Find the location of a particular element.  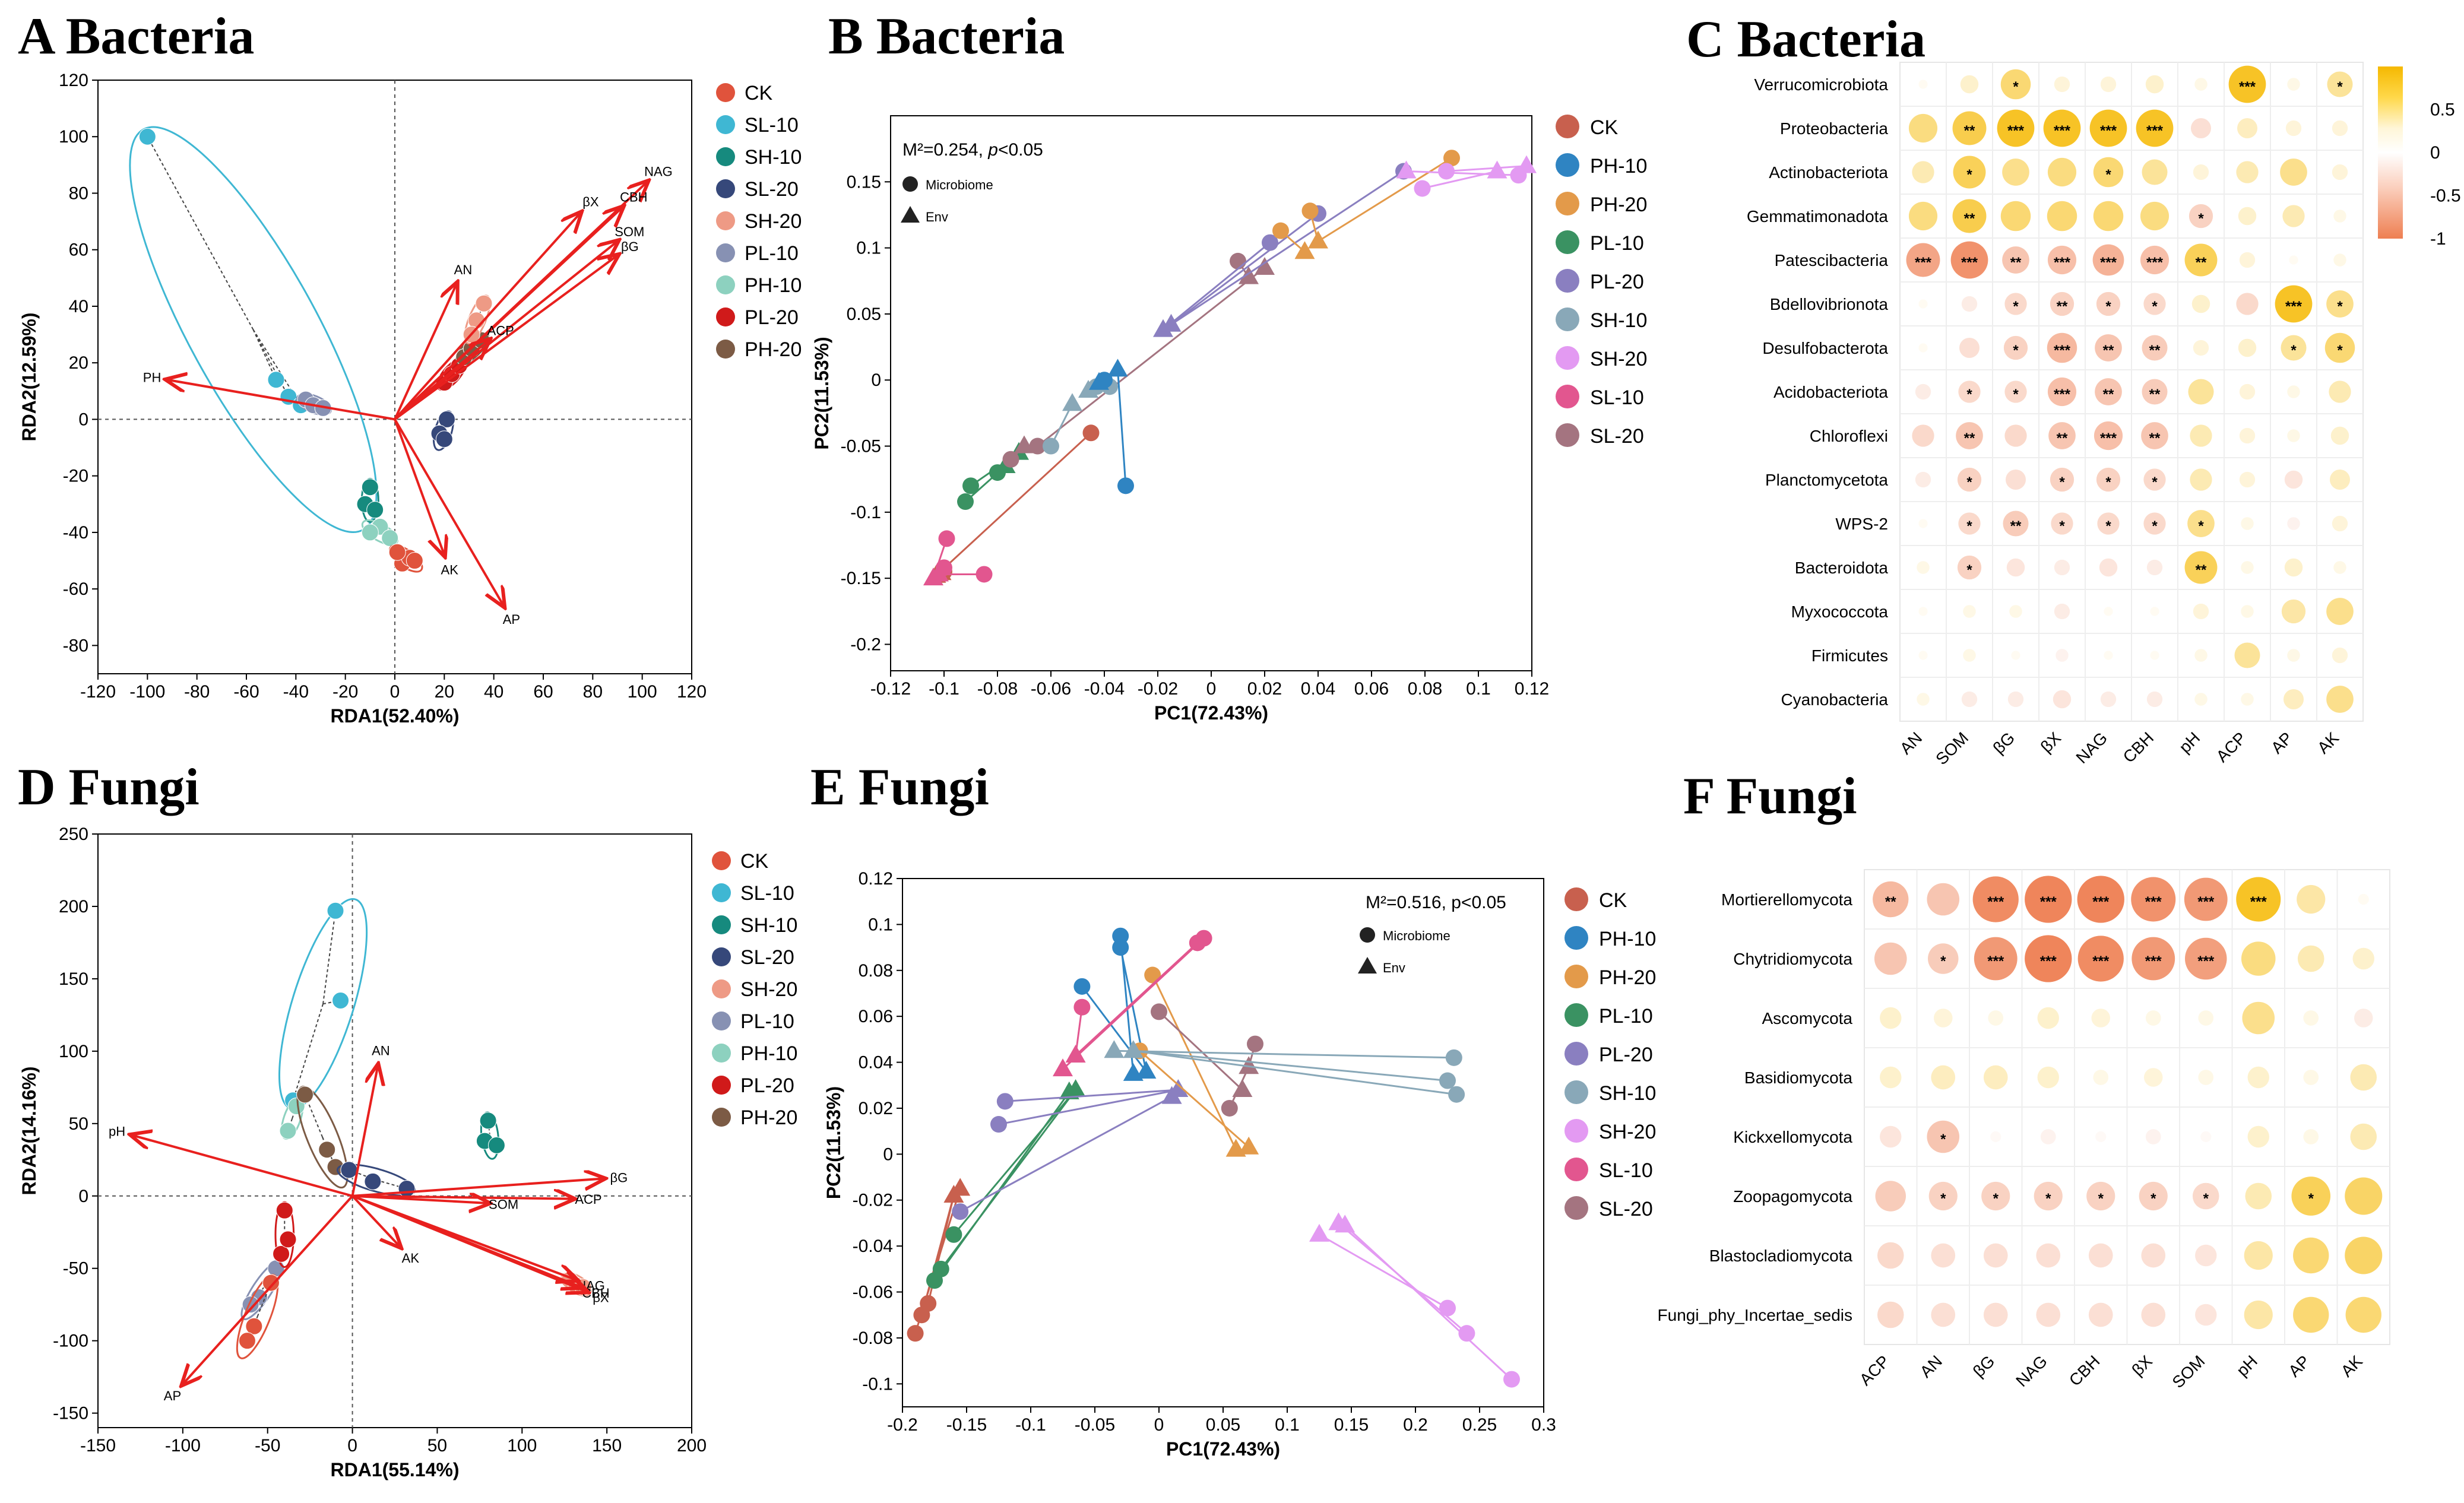

spider-line is located at coordinates (264, 354).